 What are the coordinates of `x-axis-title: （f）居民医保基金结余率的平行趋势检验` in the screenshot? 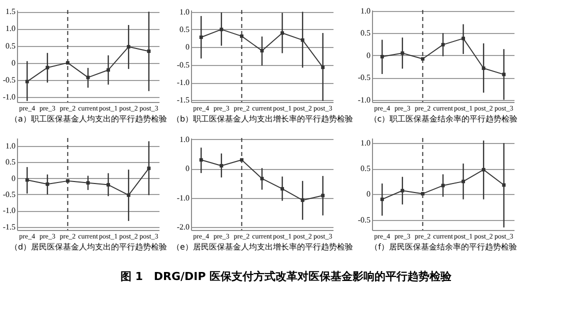 It's located at (443, 247).